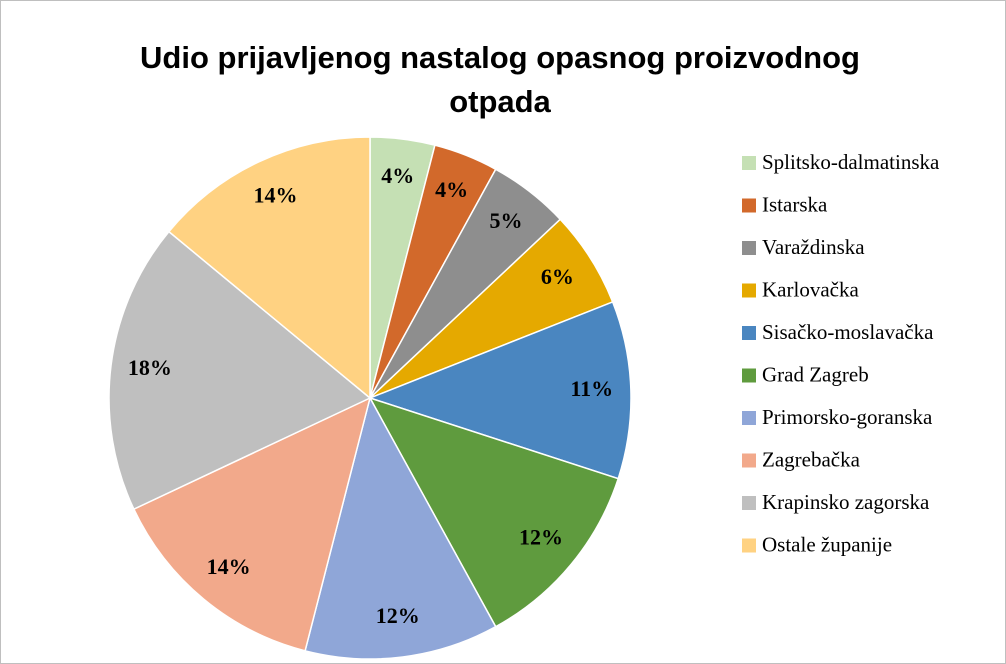 The width and height of the screenshot is (1006, 664). Describe the element at coordinates (848, 332) in the screenshot. I see `legend-label: Sisačko-moslavačka` at that location.